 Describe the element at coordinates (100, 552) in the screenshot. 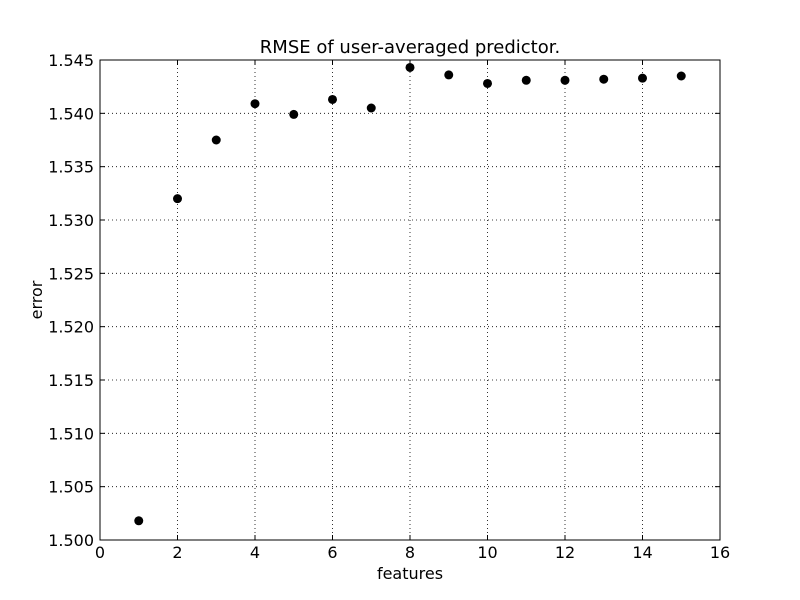

I see `x-tick-label: 0` at that location.